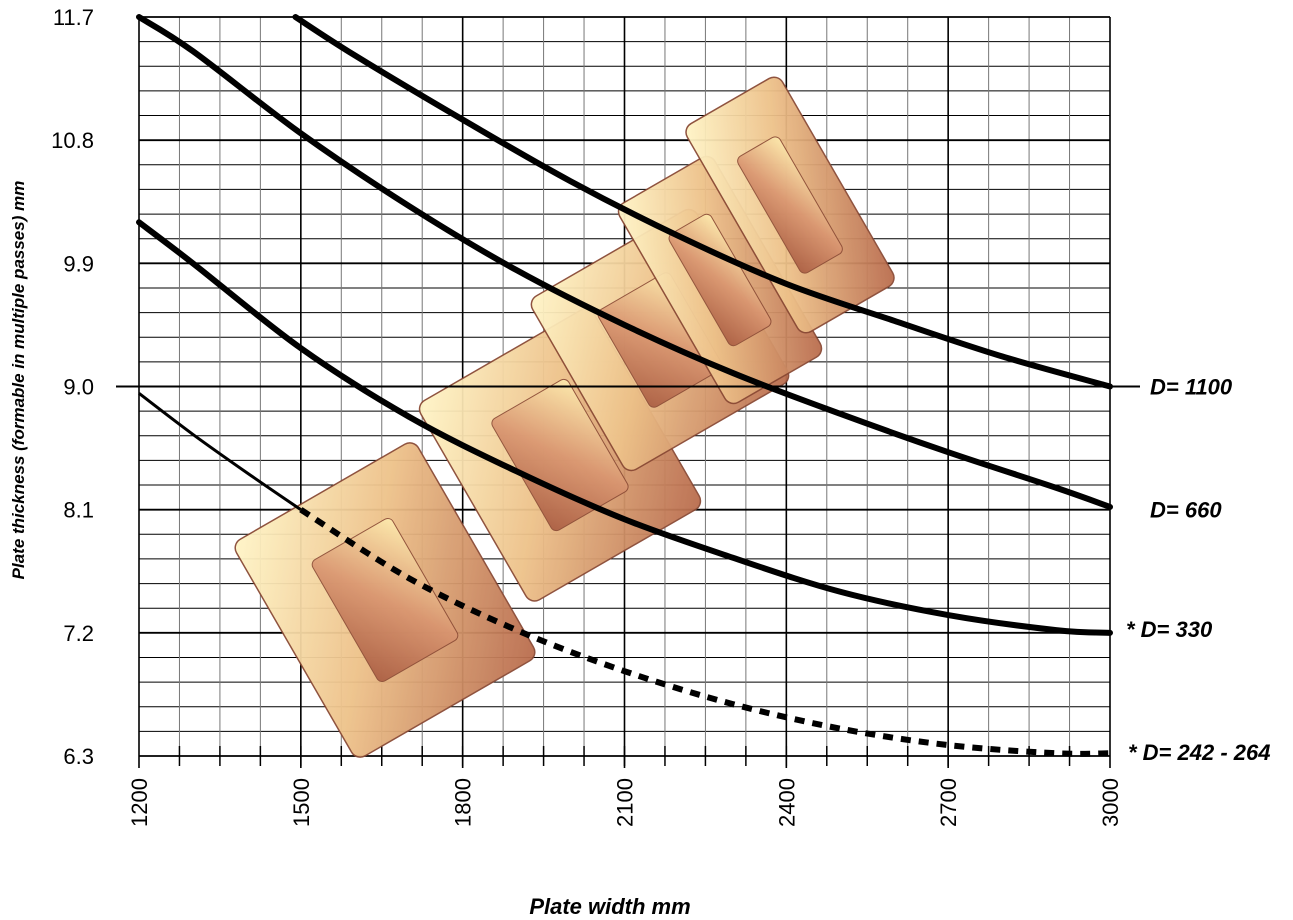 The height and width of the screenshot is (920, 1293). I want to click on y-tick-label: 9.9, so click(78, 263).